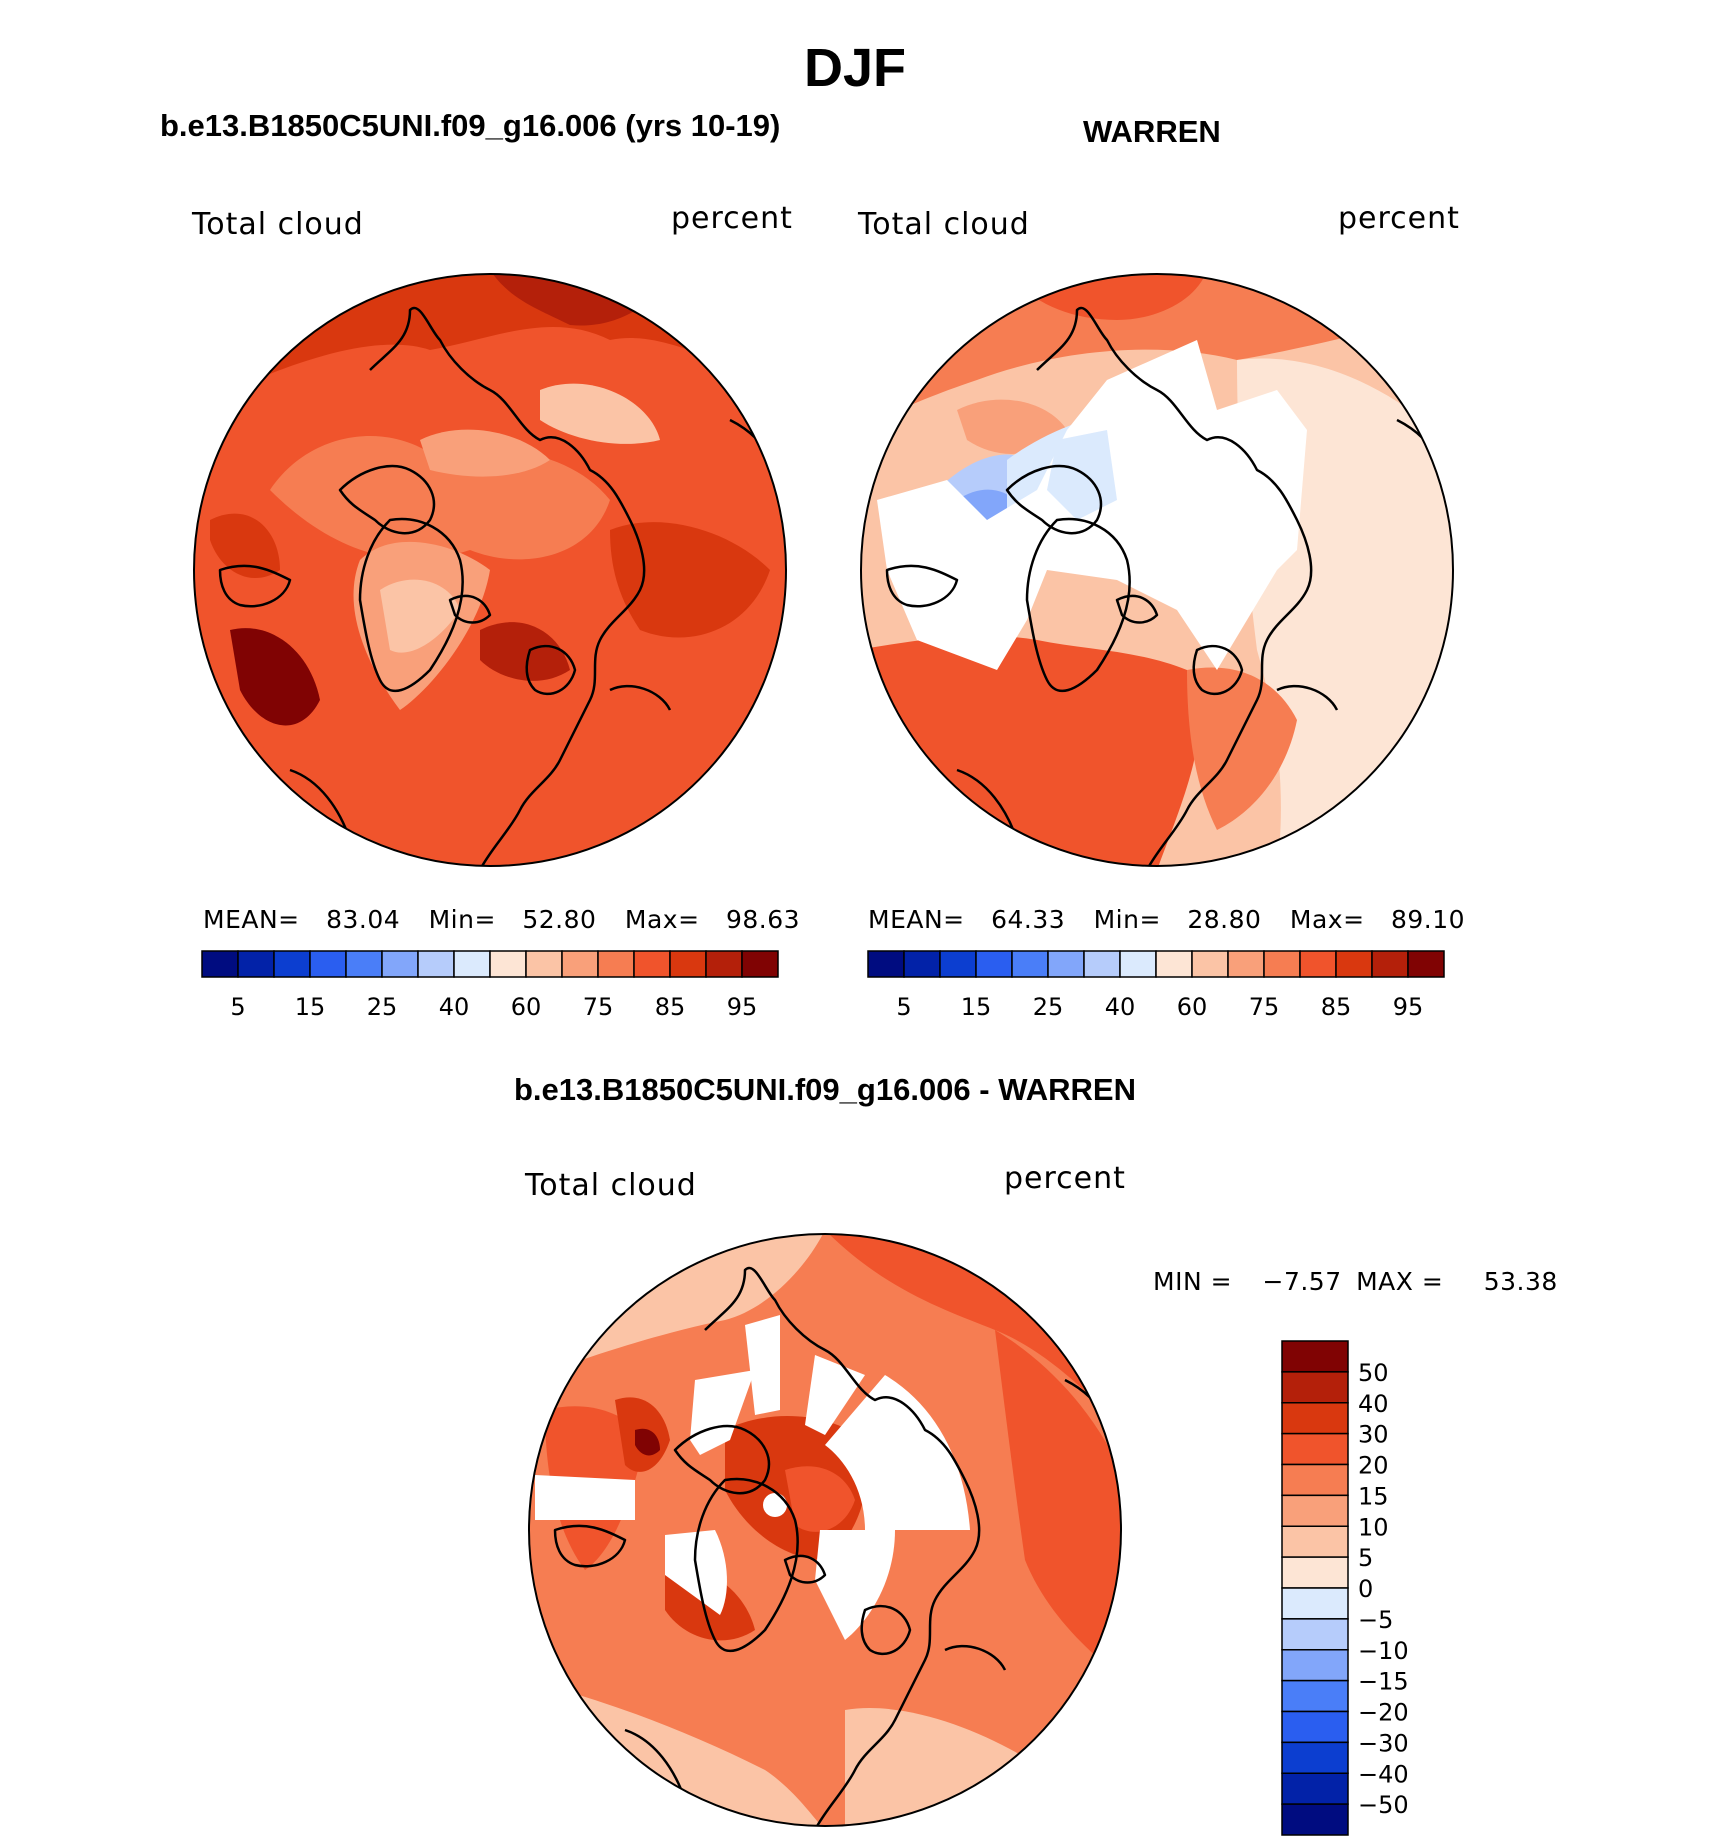  I want to click on min-value: −7.57, so click(1302, 1281).